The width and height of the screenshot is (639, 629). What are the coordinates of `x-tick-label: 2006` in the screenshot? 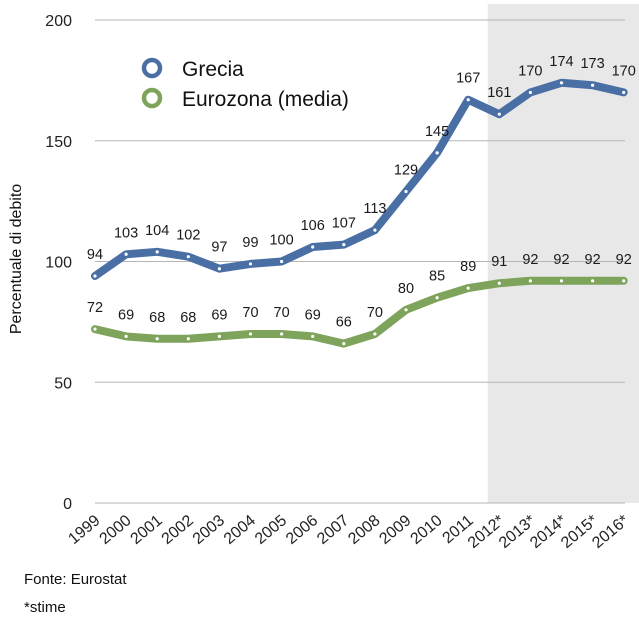 It's located at (302, 530).